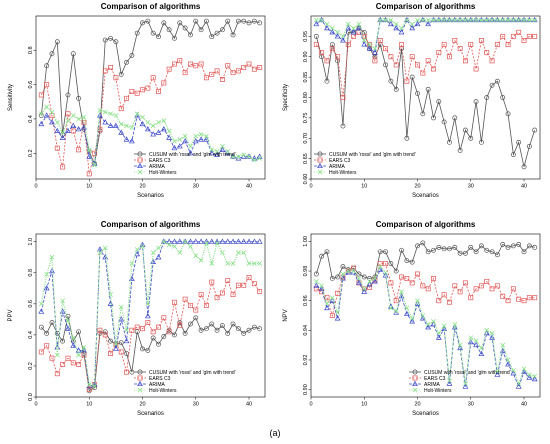  I want to click on x-tick-label: 20, so click(142, 405).